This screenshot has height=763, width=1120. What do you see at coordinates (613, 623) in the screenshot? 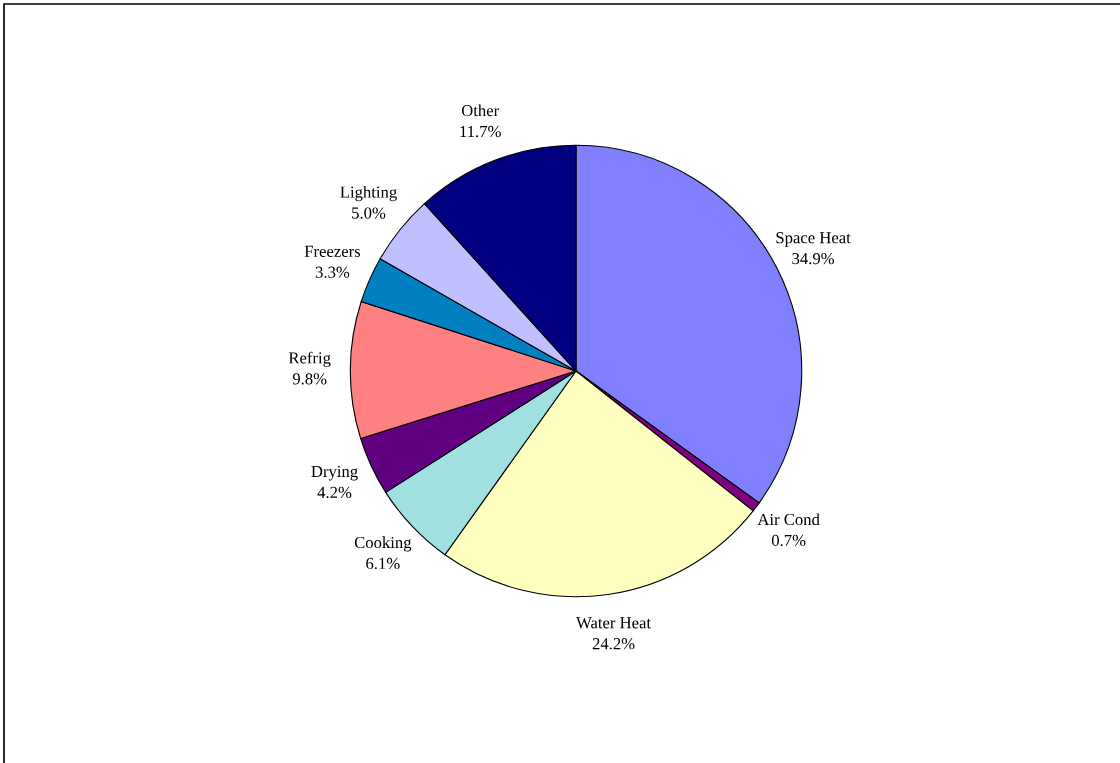
I see `slice-label: Water Heat` at bounding box center [613, 623].